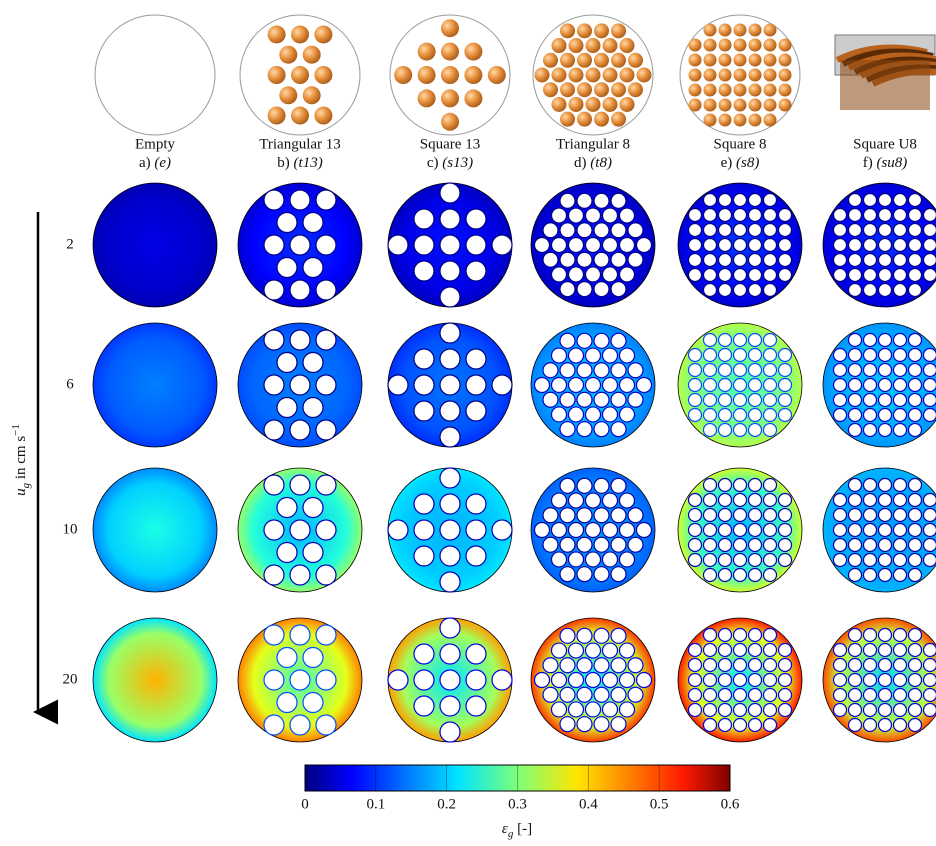 Image resolution: width=936 pixels, height=846 pixels. What do you see at coordinates (155, 680) in the screenshot?
I see `holdup-map` at bounding box center [155, 680].